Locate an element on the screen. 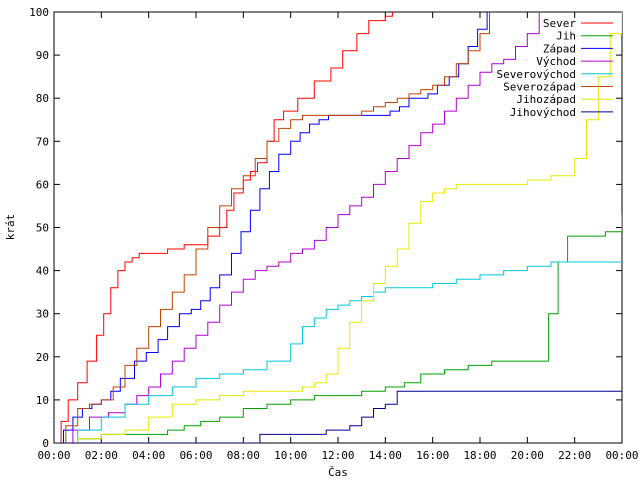  y-tick-label: 30 is located at coordinates (42, 314).